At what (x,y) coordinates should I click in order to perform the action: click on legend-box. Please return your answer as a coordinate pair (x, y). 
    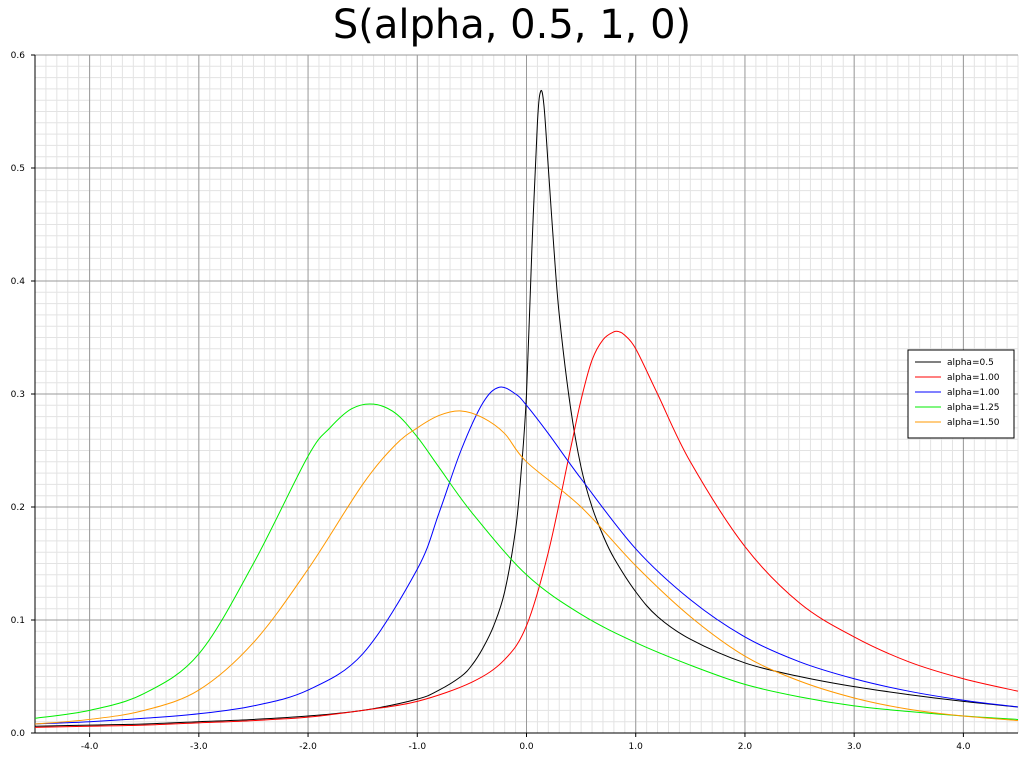
    Looking at the image, I should click on (961, 394).